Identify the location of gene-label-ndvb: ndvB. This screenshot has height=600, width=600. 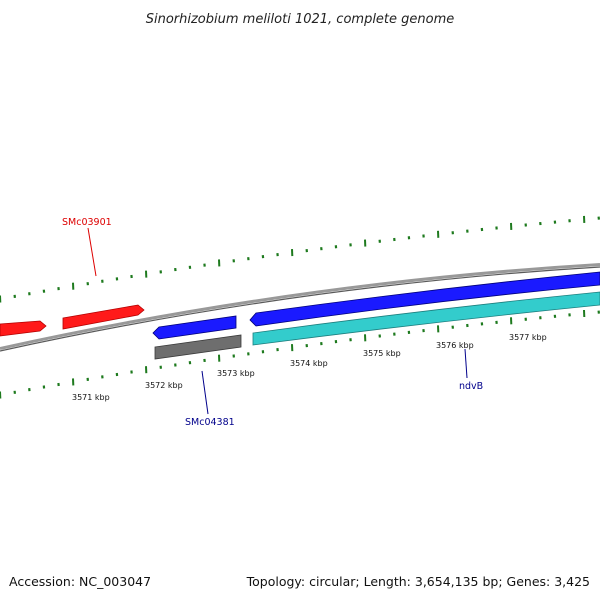
(471, 386).